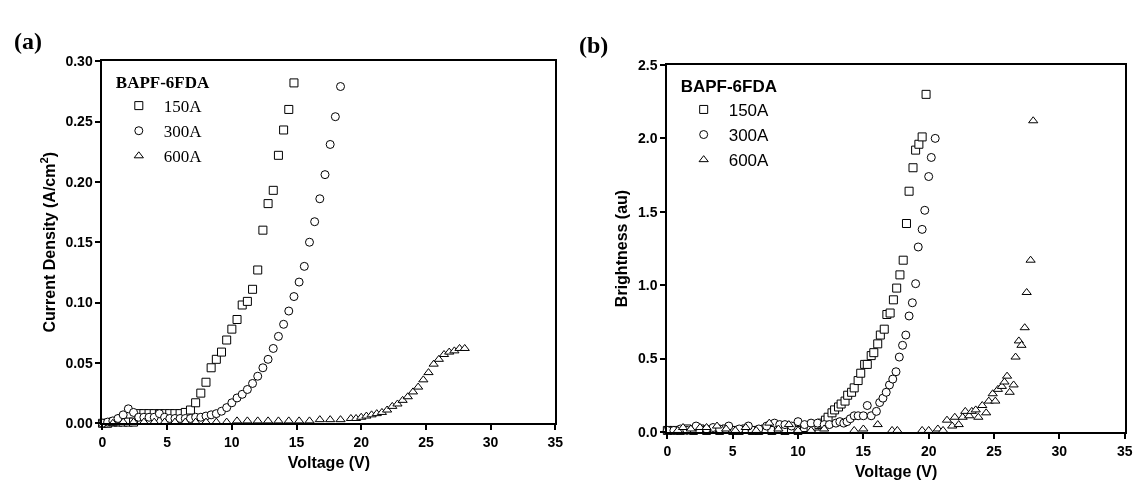 The width and height of the screenshot is (1144, 495). What do you see at coordinates (79, 302) in the screenshot?
I see `y-tick-label: 0.10` at bounding box center [79, 302].